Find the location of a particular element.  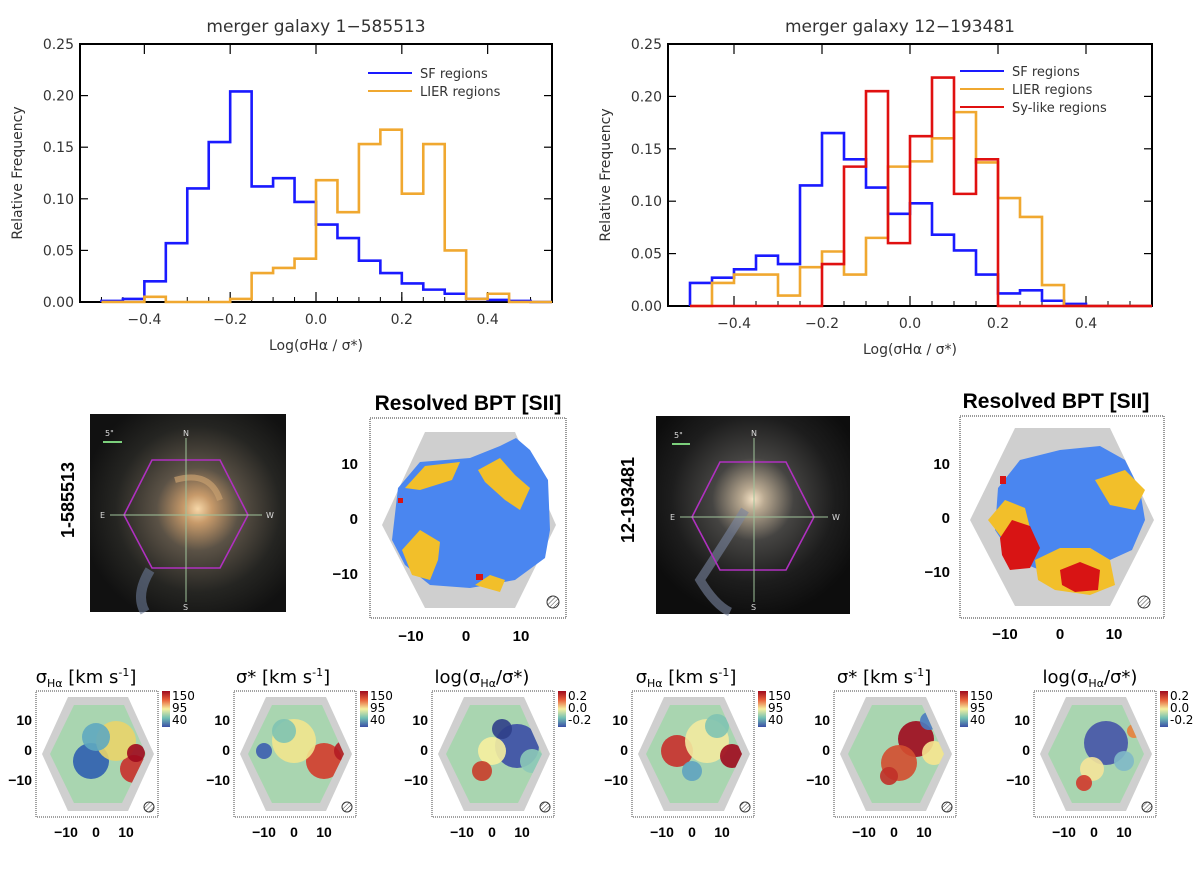

bpt-1-xtick: 10 is located at coordinates (521, 636).